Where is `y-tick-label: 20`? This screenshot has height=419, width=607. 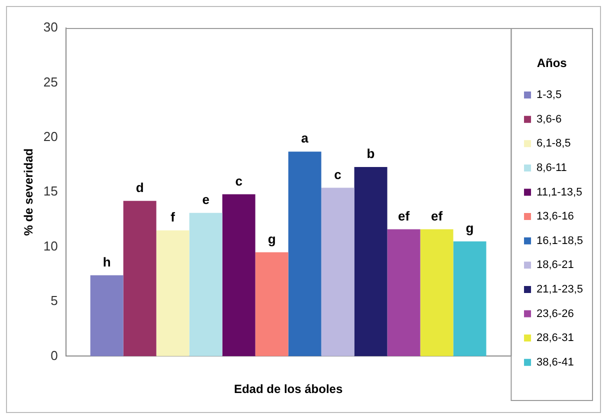
y-tick-label: 20 is located at coordinates (50, 136).